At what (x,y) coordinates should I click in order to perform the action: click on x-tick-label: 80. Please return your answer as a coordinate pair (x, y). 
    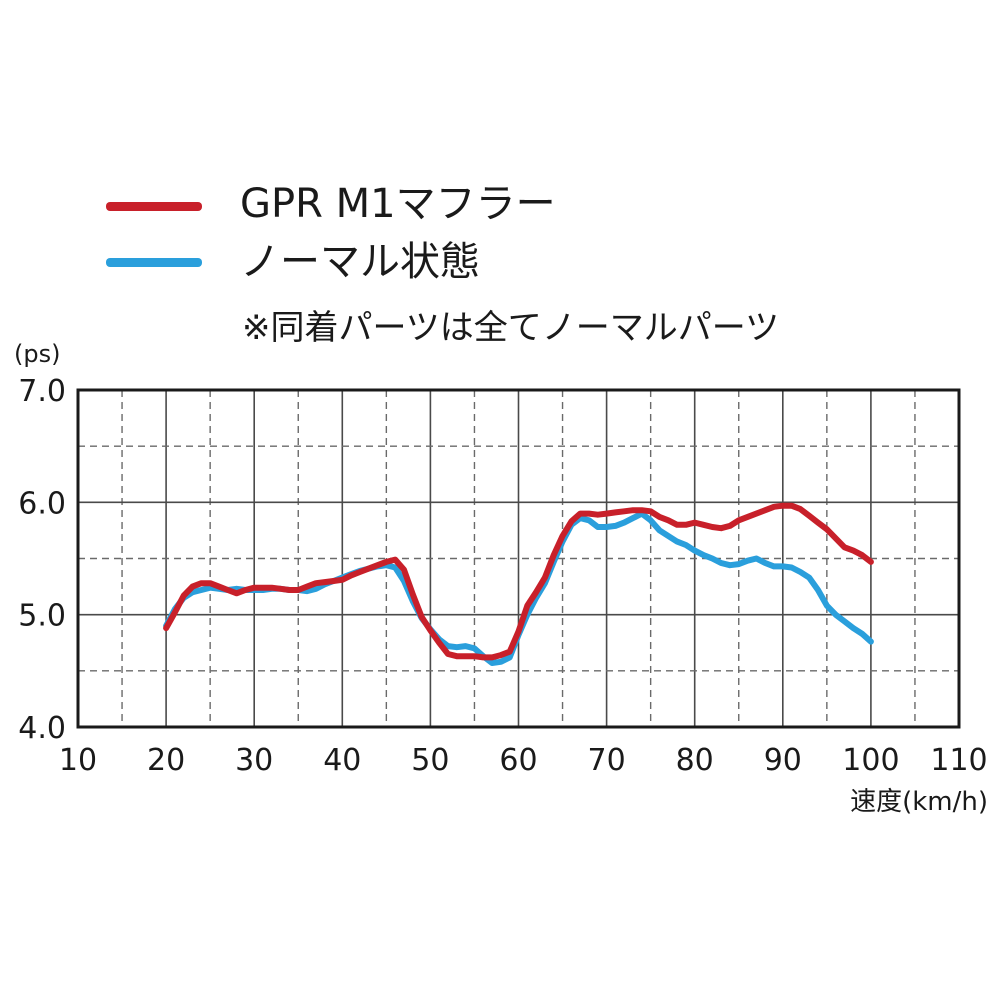
    Looking at the image, I should click on (695, 760).